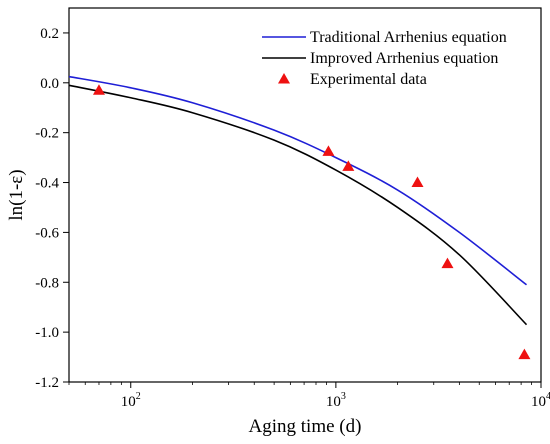 Image resolution: width=550 pixels, height=444 pixels. What do you see at coordinates (47, 283) in the screenshot?
I see `y-tick-label: -0.8` at bounding box center [47, 283].